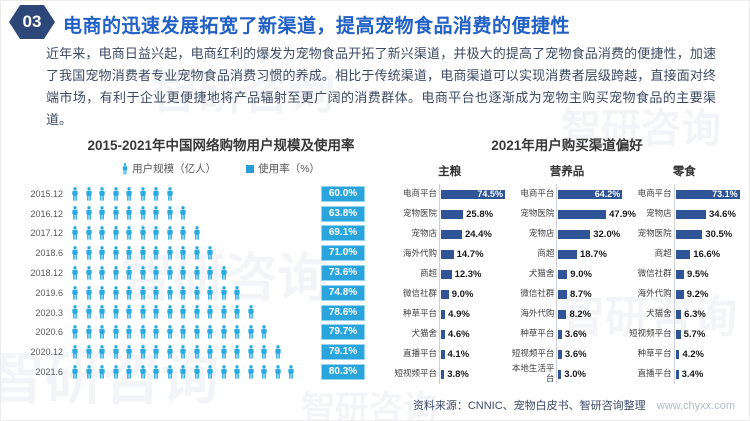  I want to click on bar-value: 3.6%, so click(575, 334).